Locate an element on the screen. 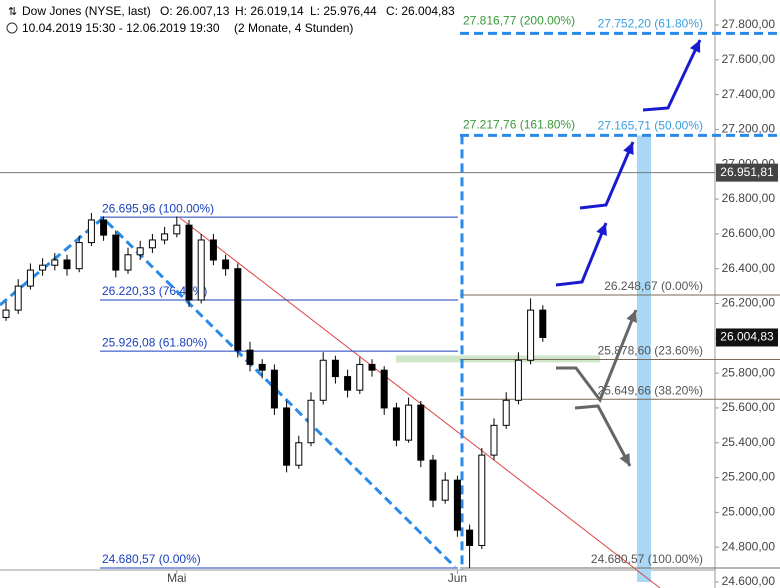 The height and width of the screenshot is (588, 780). open: O: 26.007,13 is located at coordinates (195, 11).